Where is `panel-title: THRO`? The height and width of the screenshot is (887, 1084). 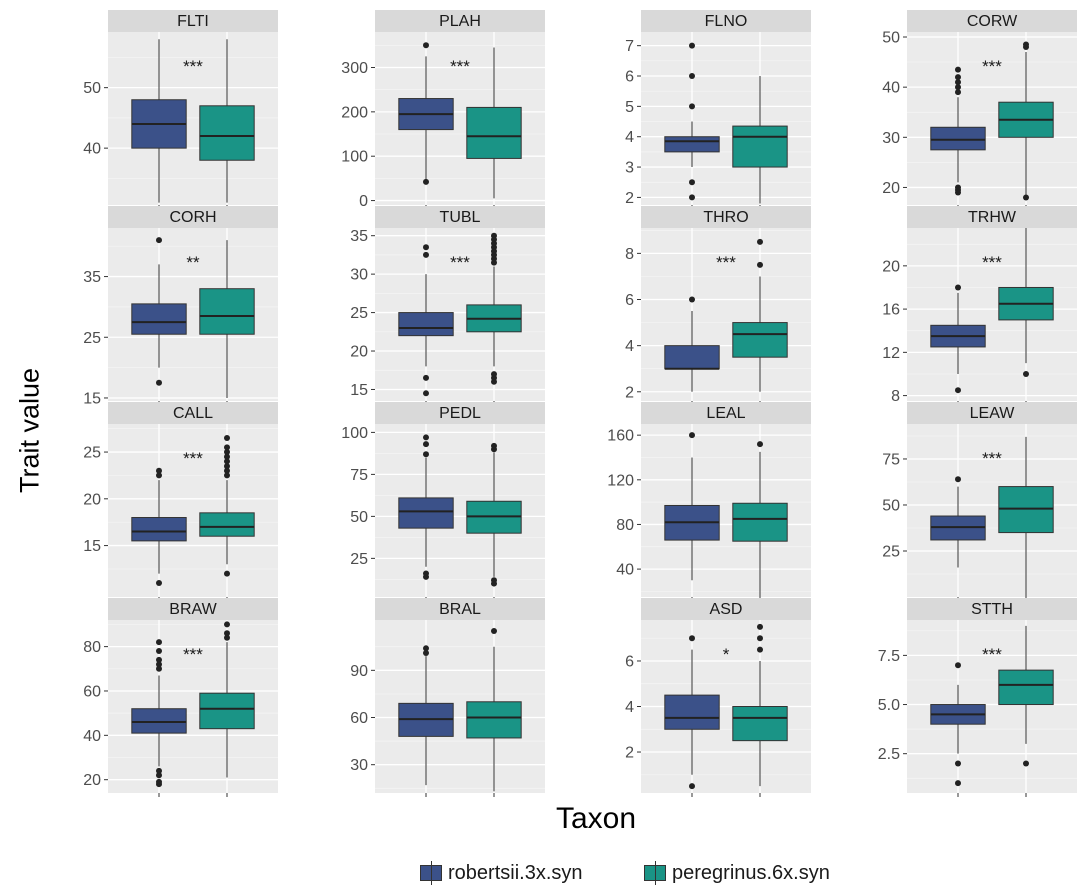
panel-title: THRO is located at coordinates (725, 217).